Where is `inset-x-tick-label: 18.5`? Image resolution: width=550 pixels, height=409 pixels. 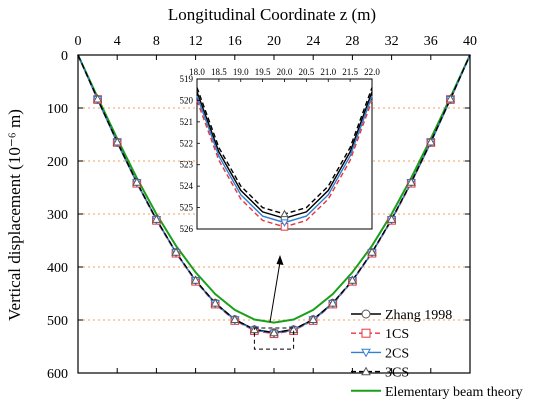 inset-x-tick-label: 18.5 is located at coordinates (219, 72).